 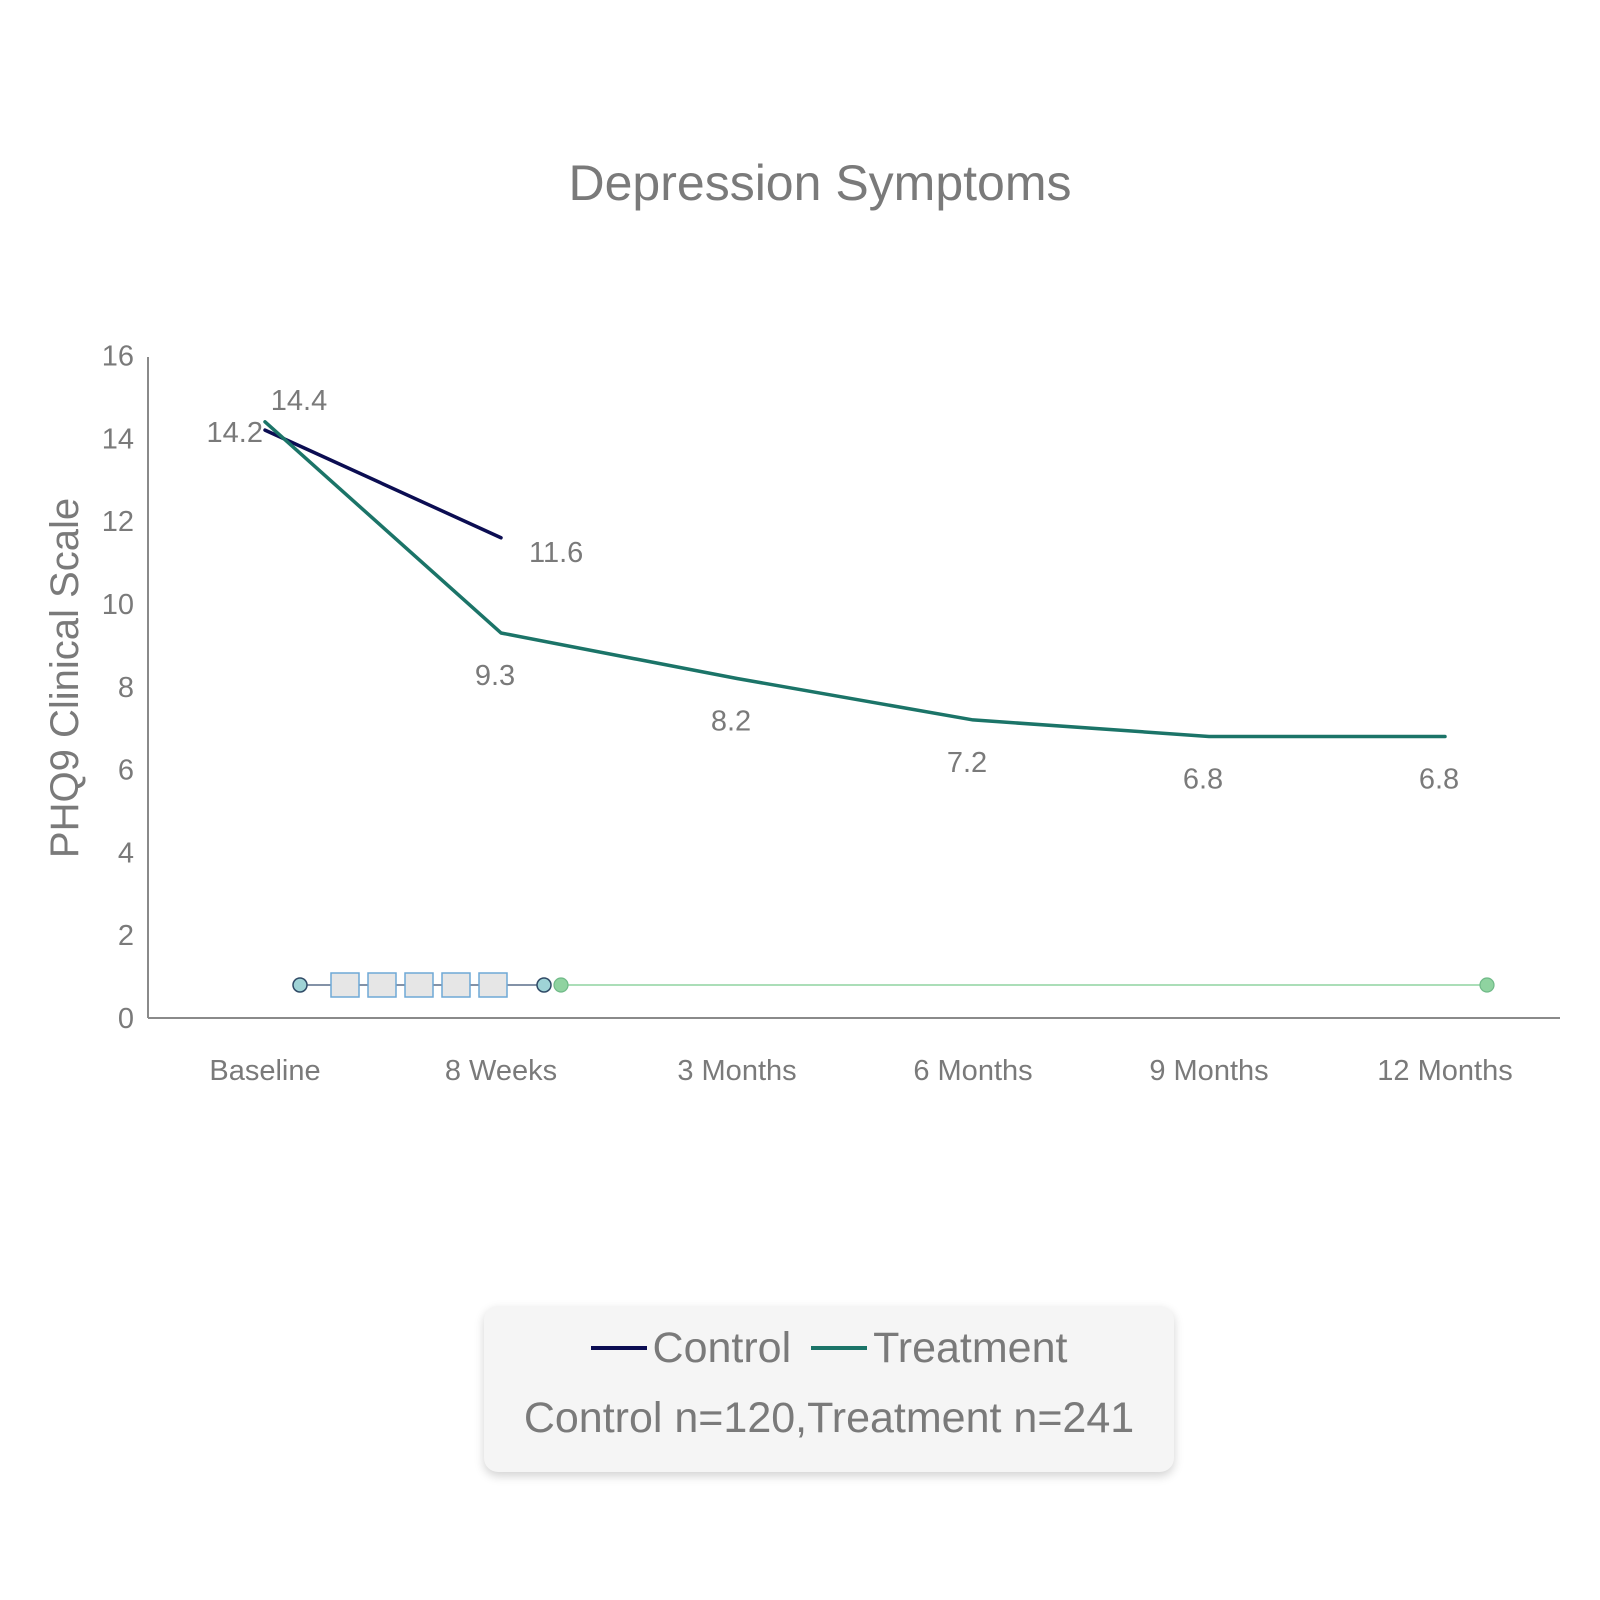 What do you see at coordinates (126, 771) in the screenshot?
I see `y-tick-label: 6` at bounding box center [126, 771].